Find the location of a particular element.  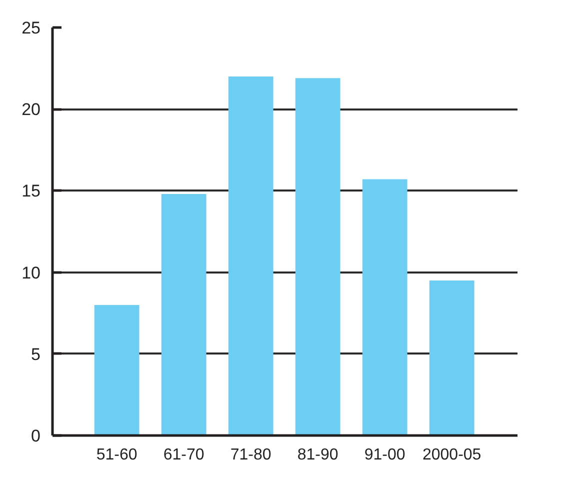

x-tick-label: 81-90 is located at coordinates (317, 455).